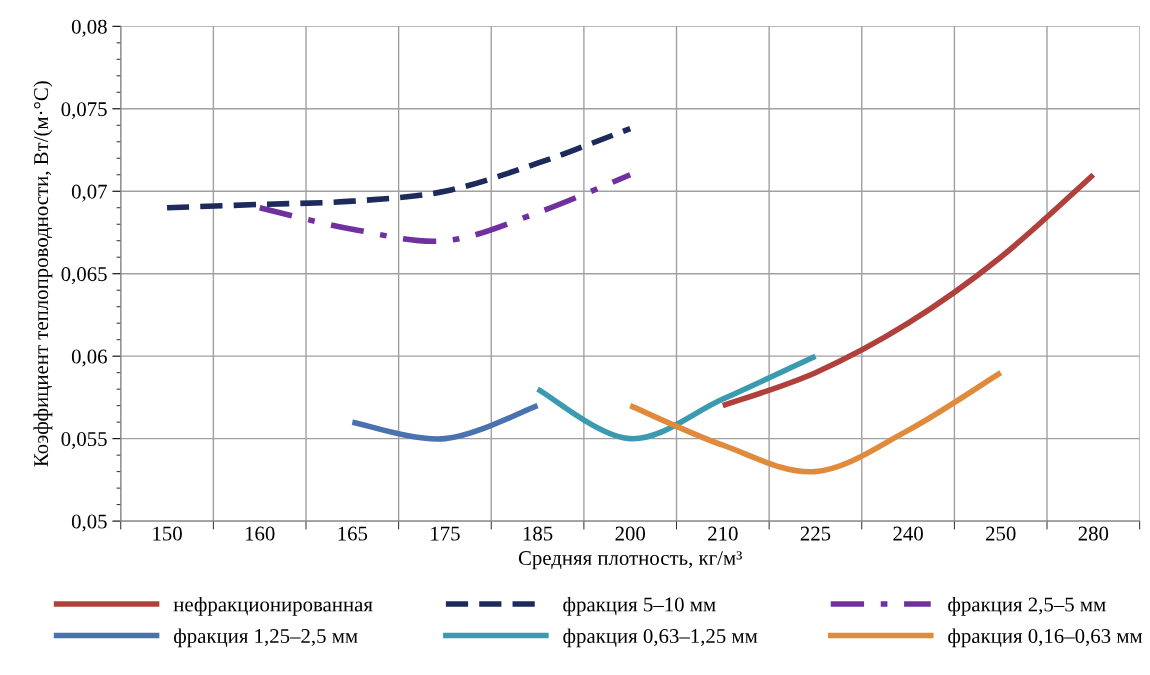  What do you see at coordinates (1093, 533) in the screenshot?
I see `x-tick-label: 280` at bounding box center [1093, 533].